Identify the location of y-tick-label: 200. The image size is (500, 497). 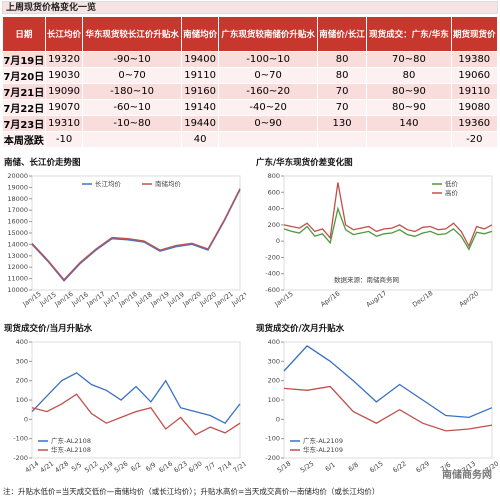
(274, 225).